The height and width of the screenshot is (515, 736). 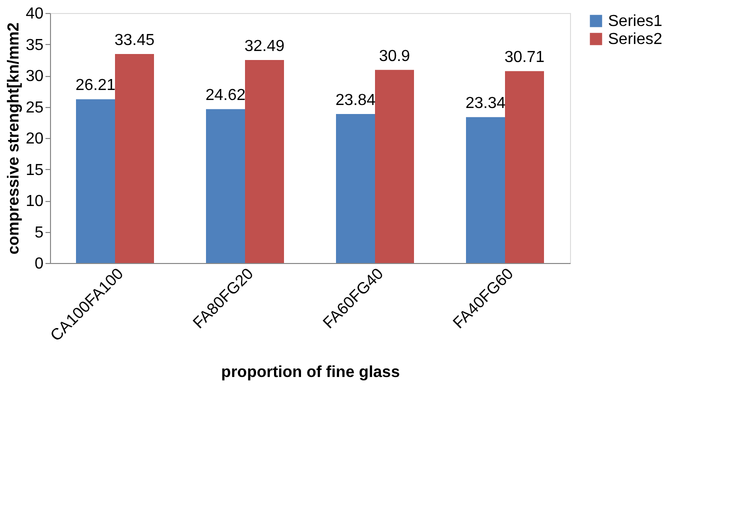 I want to click on data-label: 32.49, so click(x=264, y=46).